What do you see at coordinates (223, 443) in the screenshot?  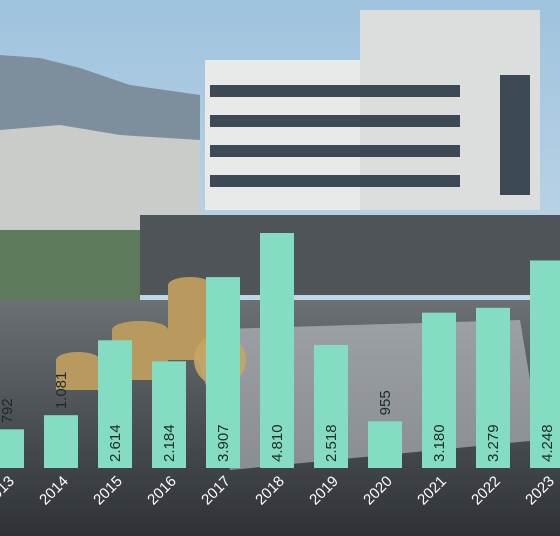 I see `value-label: 3.907` at bounding box center [223, 443].